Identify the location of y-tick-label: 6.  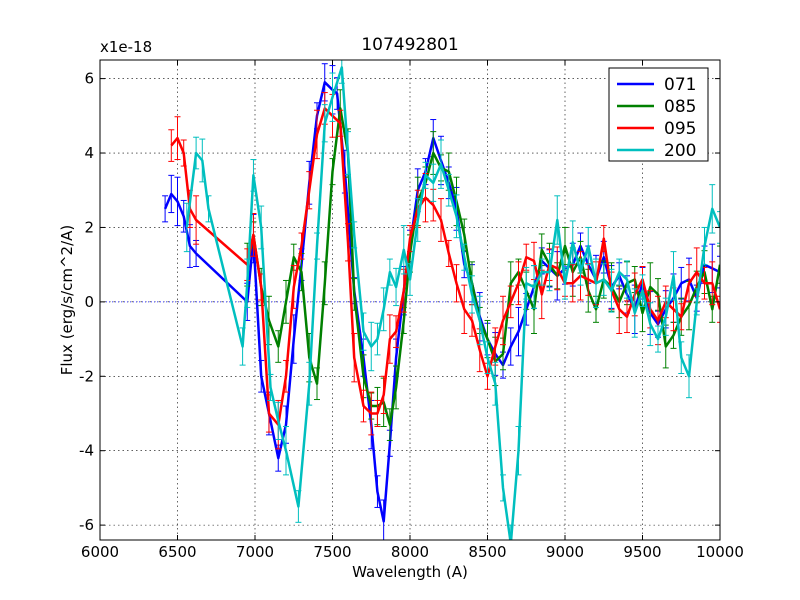
(89, 79).